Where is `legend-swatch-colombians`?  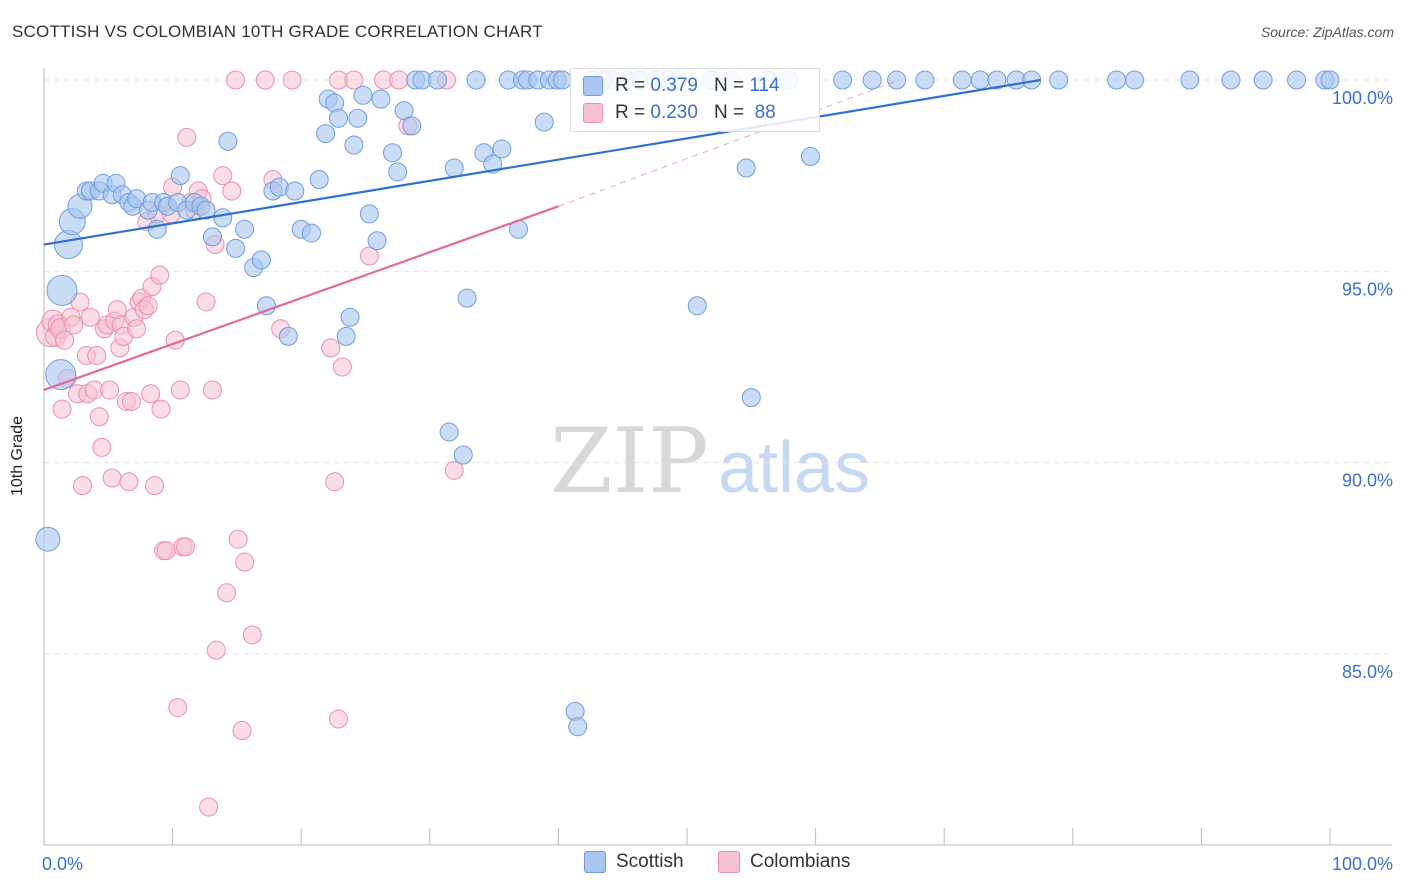
legend-swatch-colombians is located at coordinates (729, 862).